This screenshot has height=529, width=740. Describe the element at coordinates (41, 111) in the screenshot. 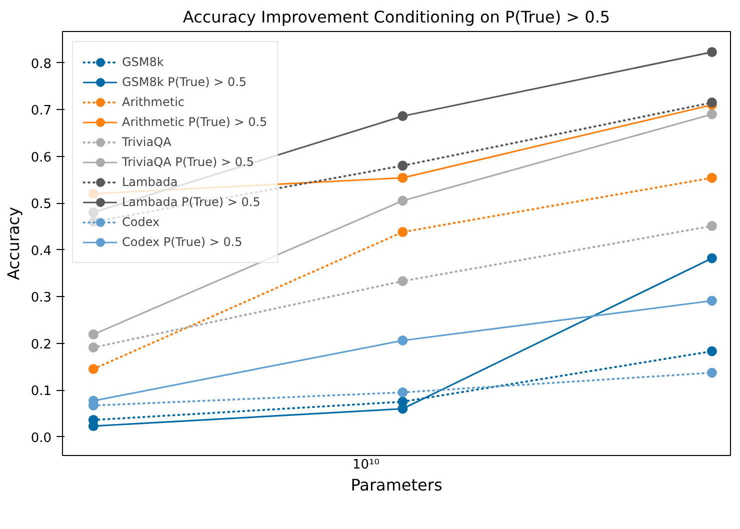

I see `y-tick-label: 0.7` at that location.